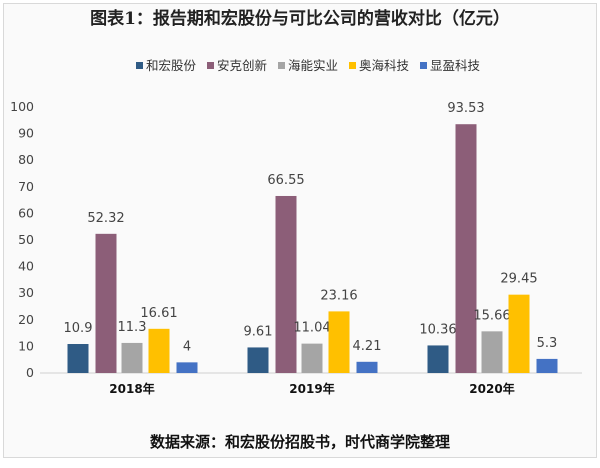 This screenshot has width=600, height=468. What do you see at coordinates (26, 133) in the screenshot?
I see `y-tick-label: 90` at bounding box center [26, 133].